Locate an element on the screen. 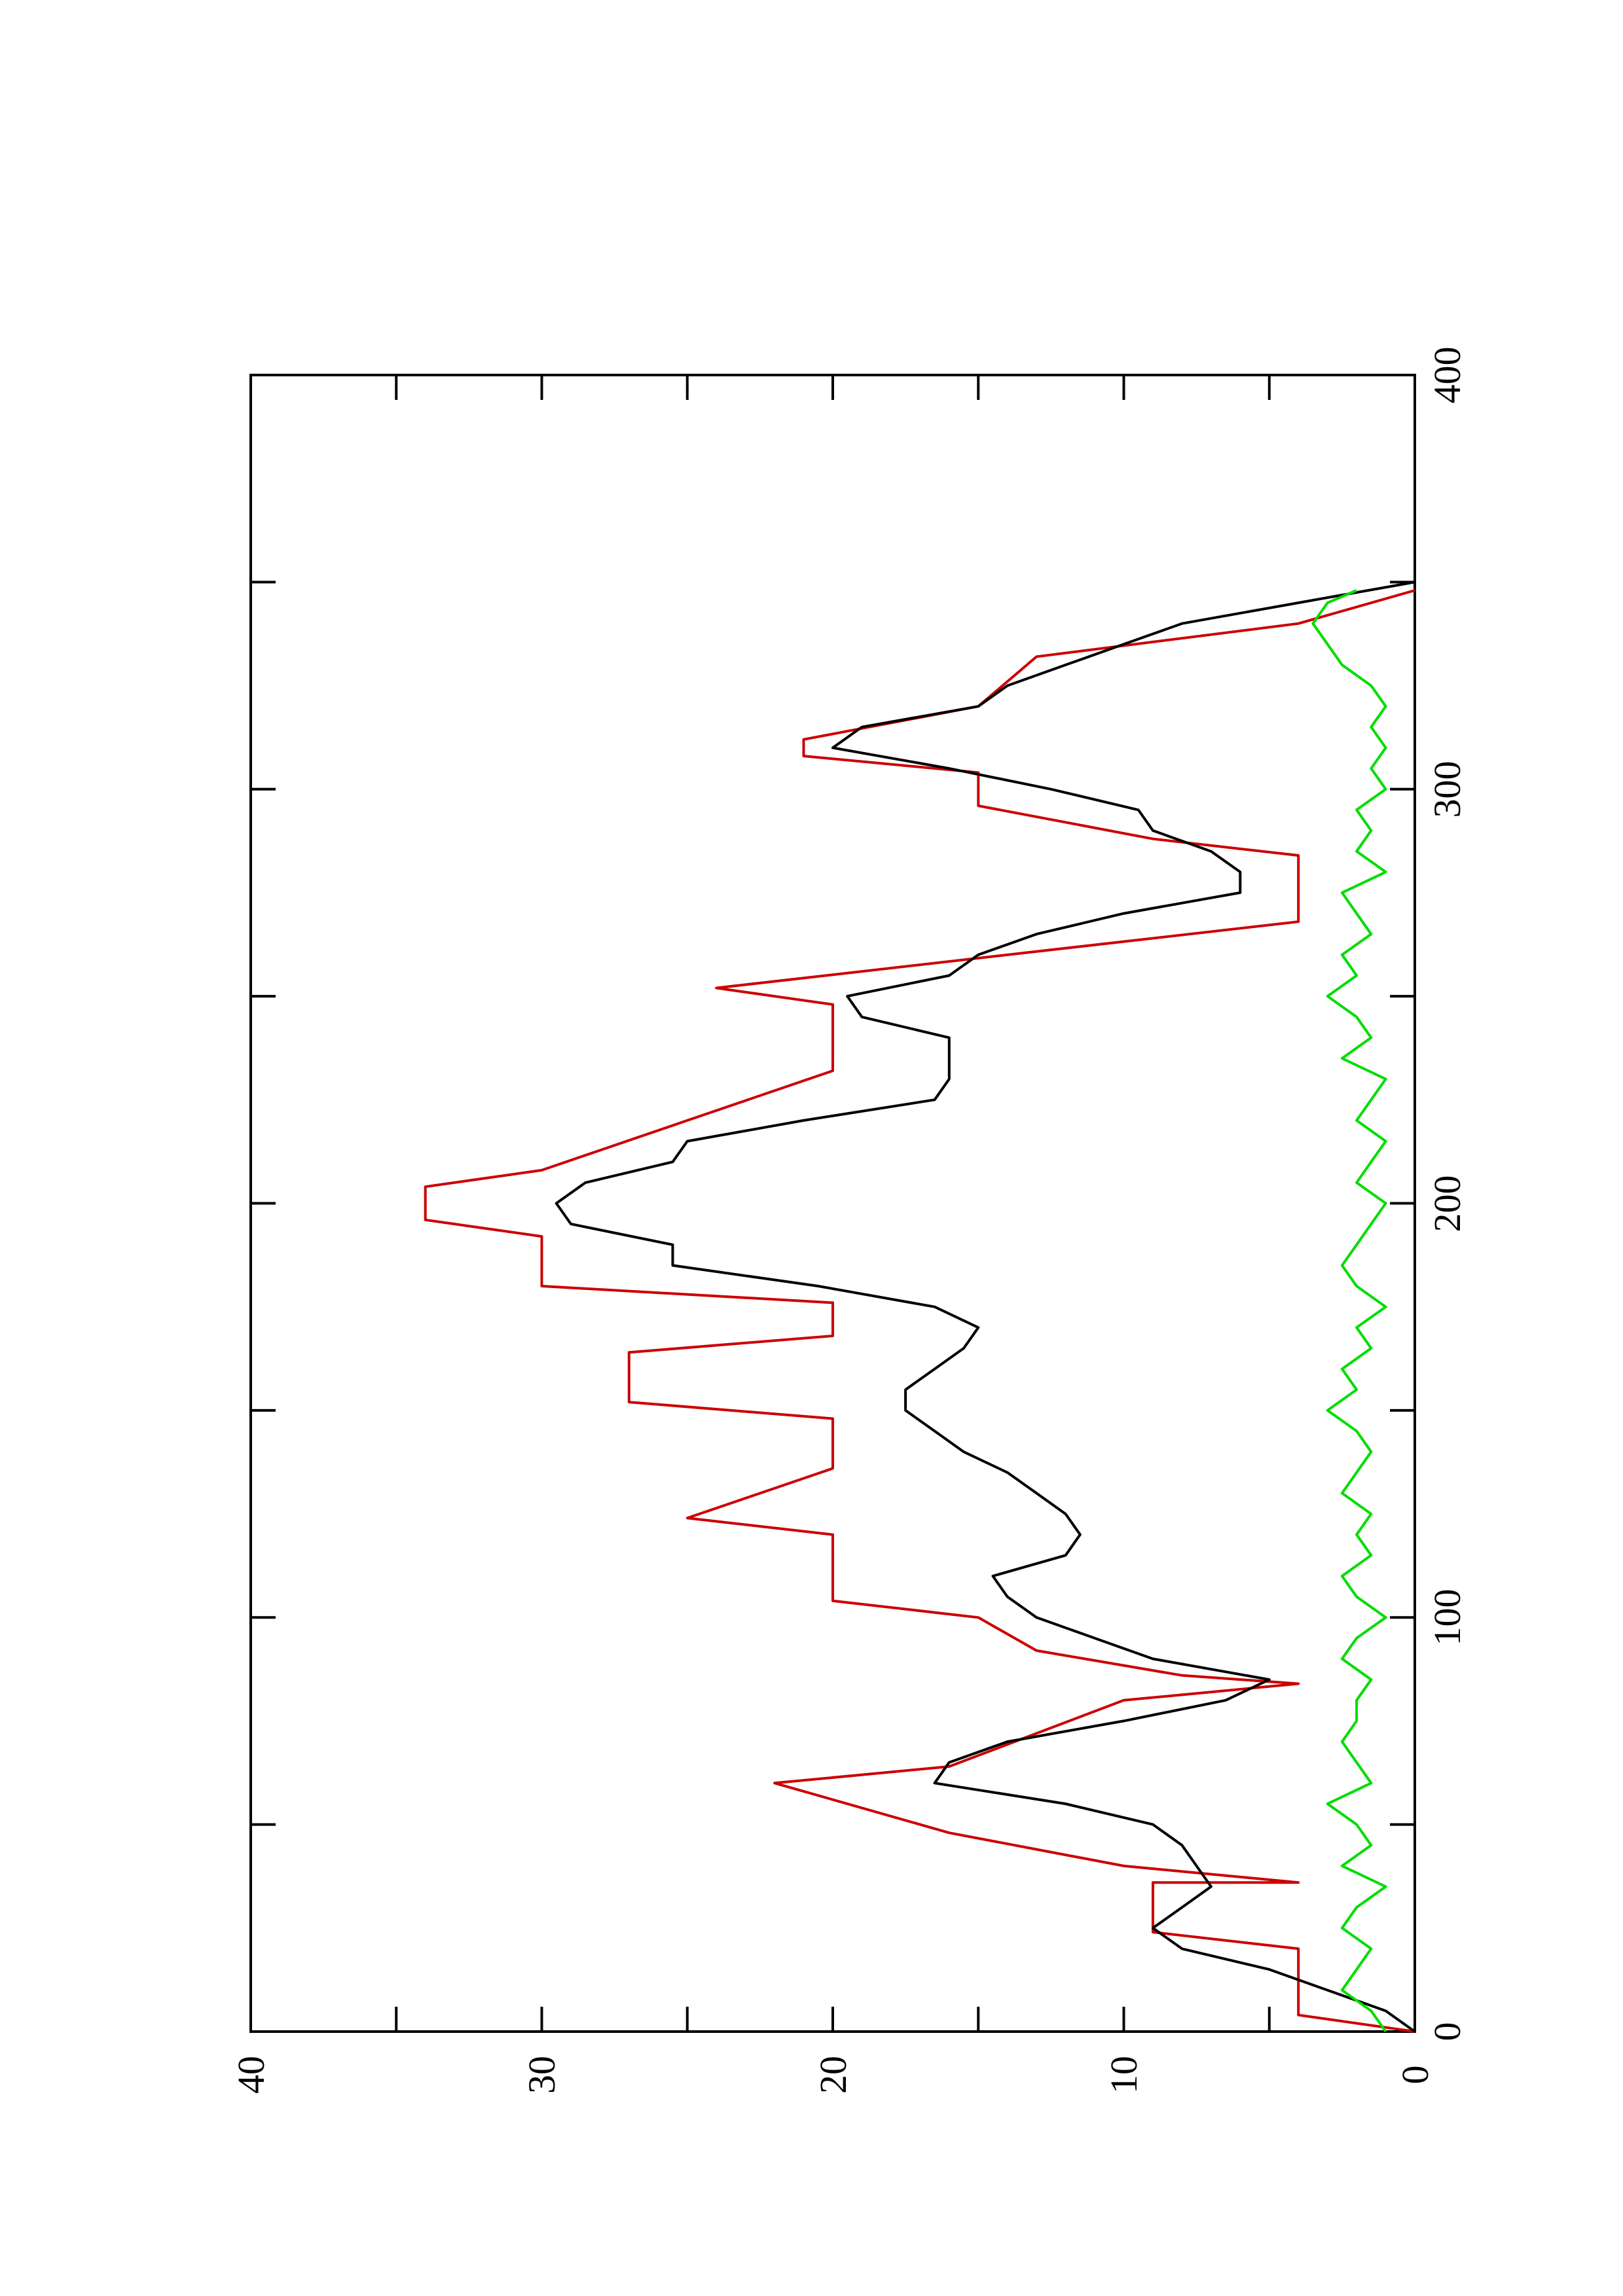  x-tick-label-300: 300 is located at coordinates (1447, 789).